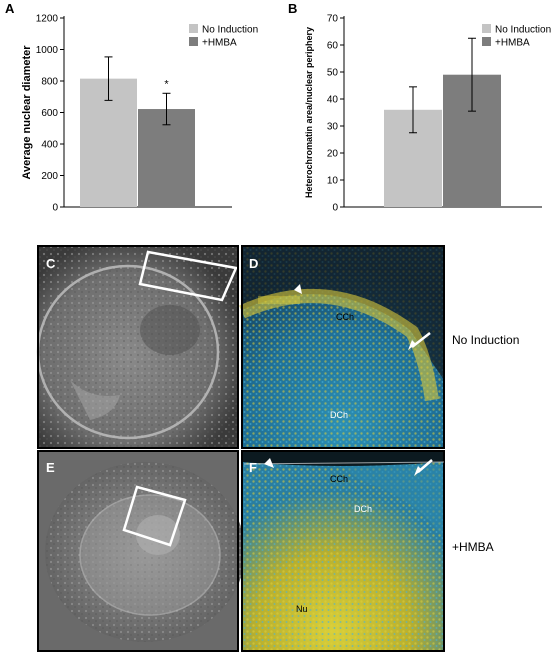  I want to click on arrowhead-d, so click(298, 289).